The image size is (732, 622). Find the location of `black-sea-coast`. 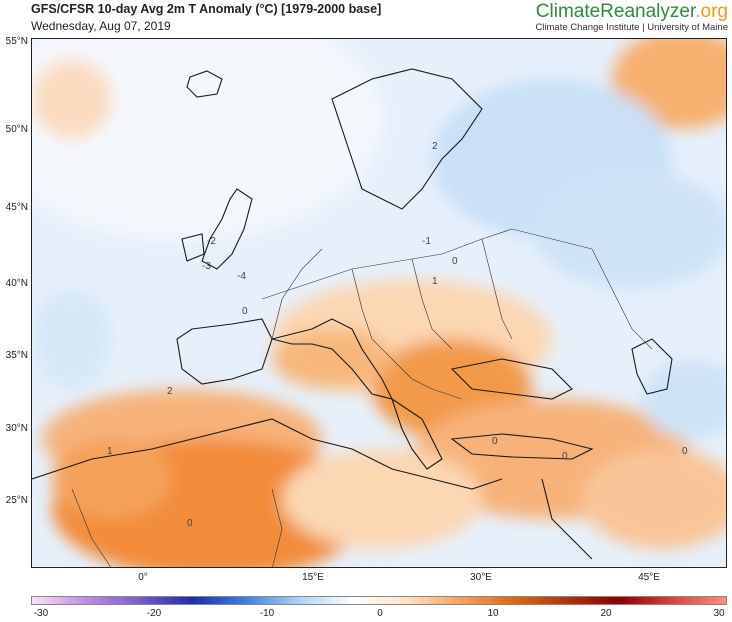

black-sea-coast is located at coordinates (511, 379).